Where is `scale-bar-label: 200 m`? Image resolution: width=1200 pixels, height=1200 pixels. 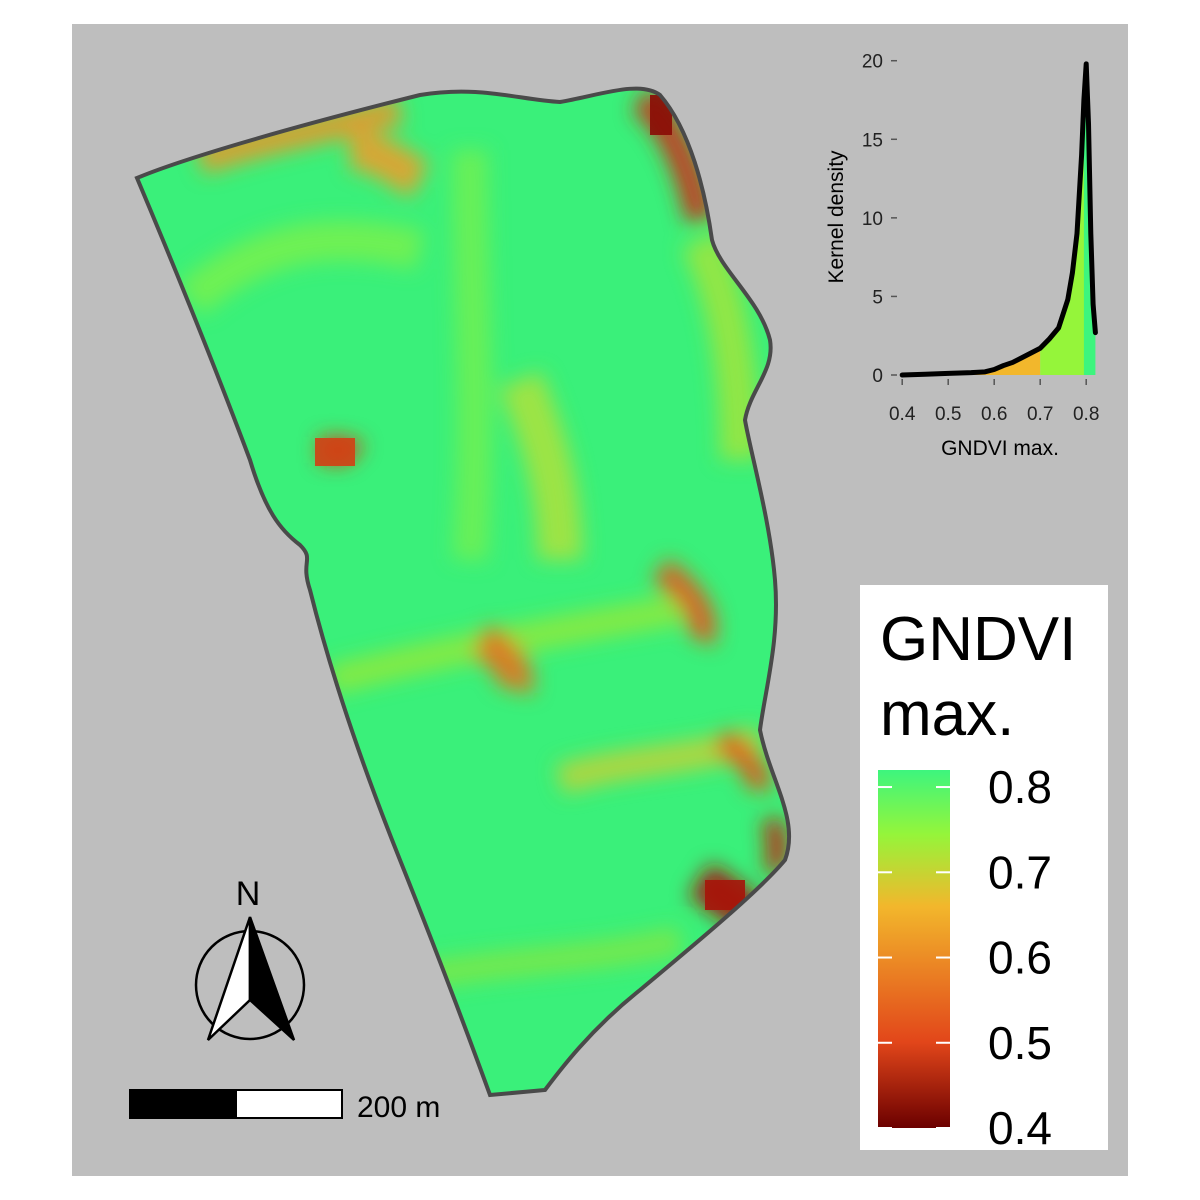
scale-bar-label: 200 m is located at coordinates (398, 1107).